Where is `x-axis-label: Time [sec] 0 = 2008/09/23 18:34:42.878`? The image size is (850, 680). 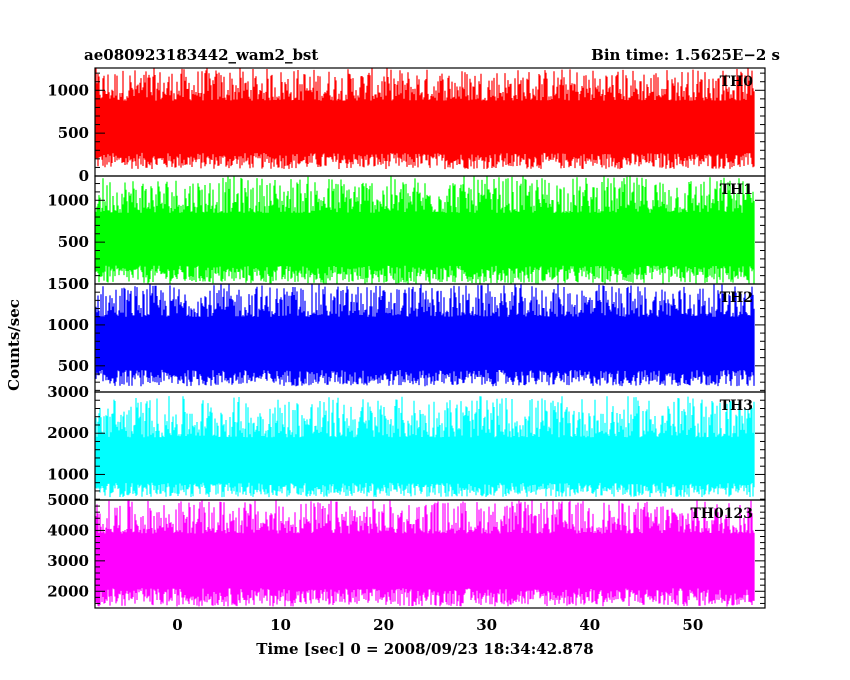
x-axis-label: Time [sec] 0 = 2008/09/23 18:34:42.878 is located at coordinates (424, 649).